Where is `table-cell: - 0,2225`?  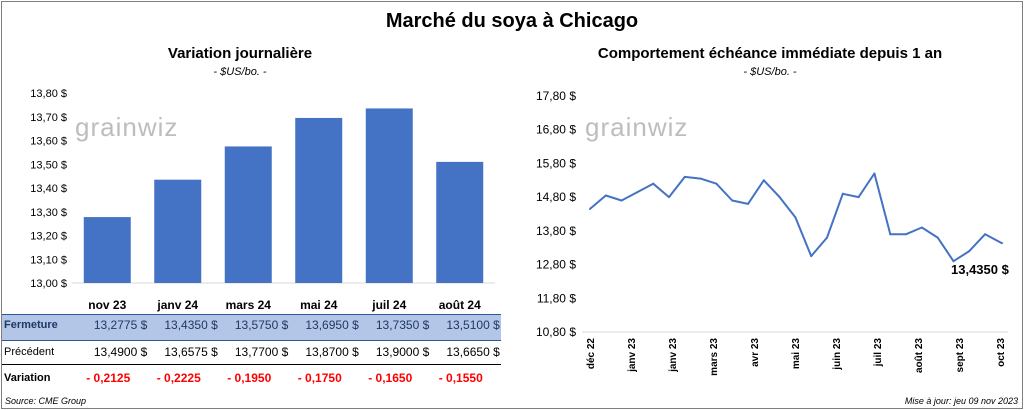 table-cell: - 0,2225 is located at coordinates (178, 378).